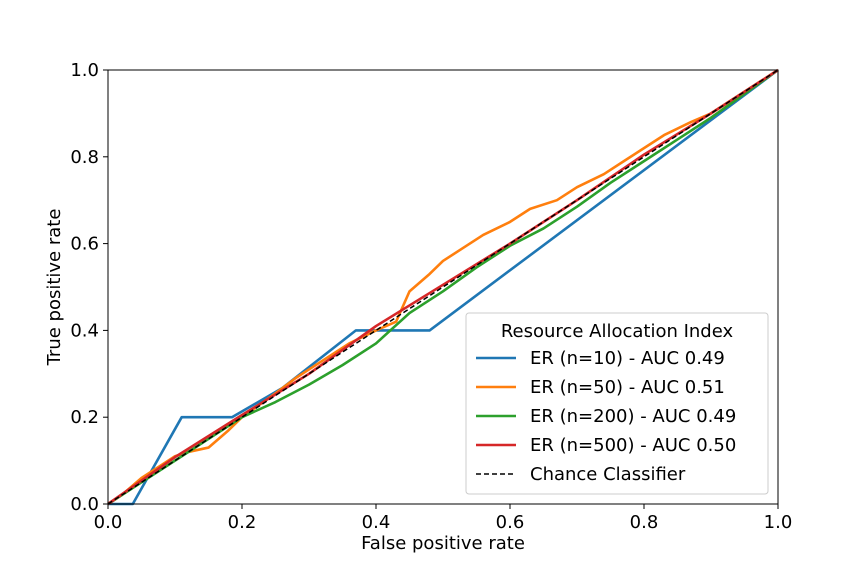 This screenshot has height=576, width=864. What do you see at coordinates (84, 504) in the screenshot?
I see `y-tick-label: 0.0` at bounding box center [84, 504].